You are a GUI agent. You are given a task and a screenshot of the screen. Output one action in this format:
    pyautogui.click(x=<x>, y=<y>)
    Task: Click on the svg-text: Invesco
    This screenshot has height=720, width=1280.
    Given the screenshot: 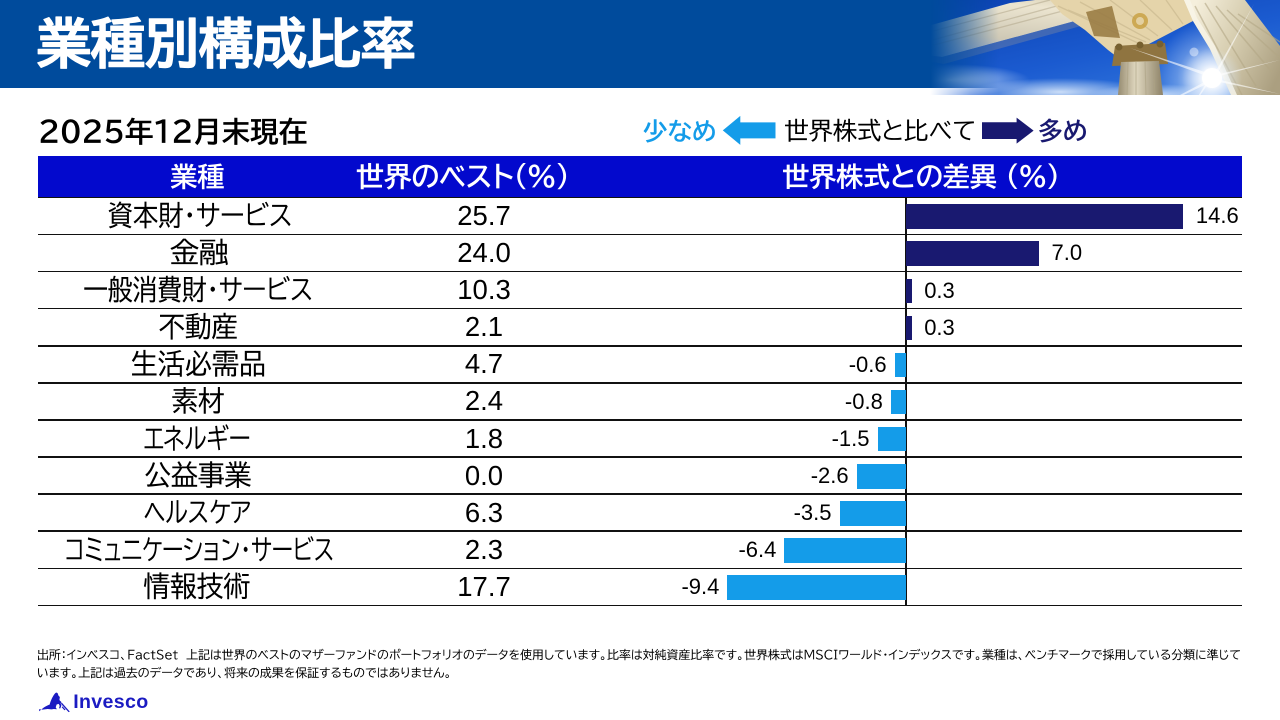 What is the action you would take?
    pyautogui.click(x=110, y=702)
    